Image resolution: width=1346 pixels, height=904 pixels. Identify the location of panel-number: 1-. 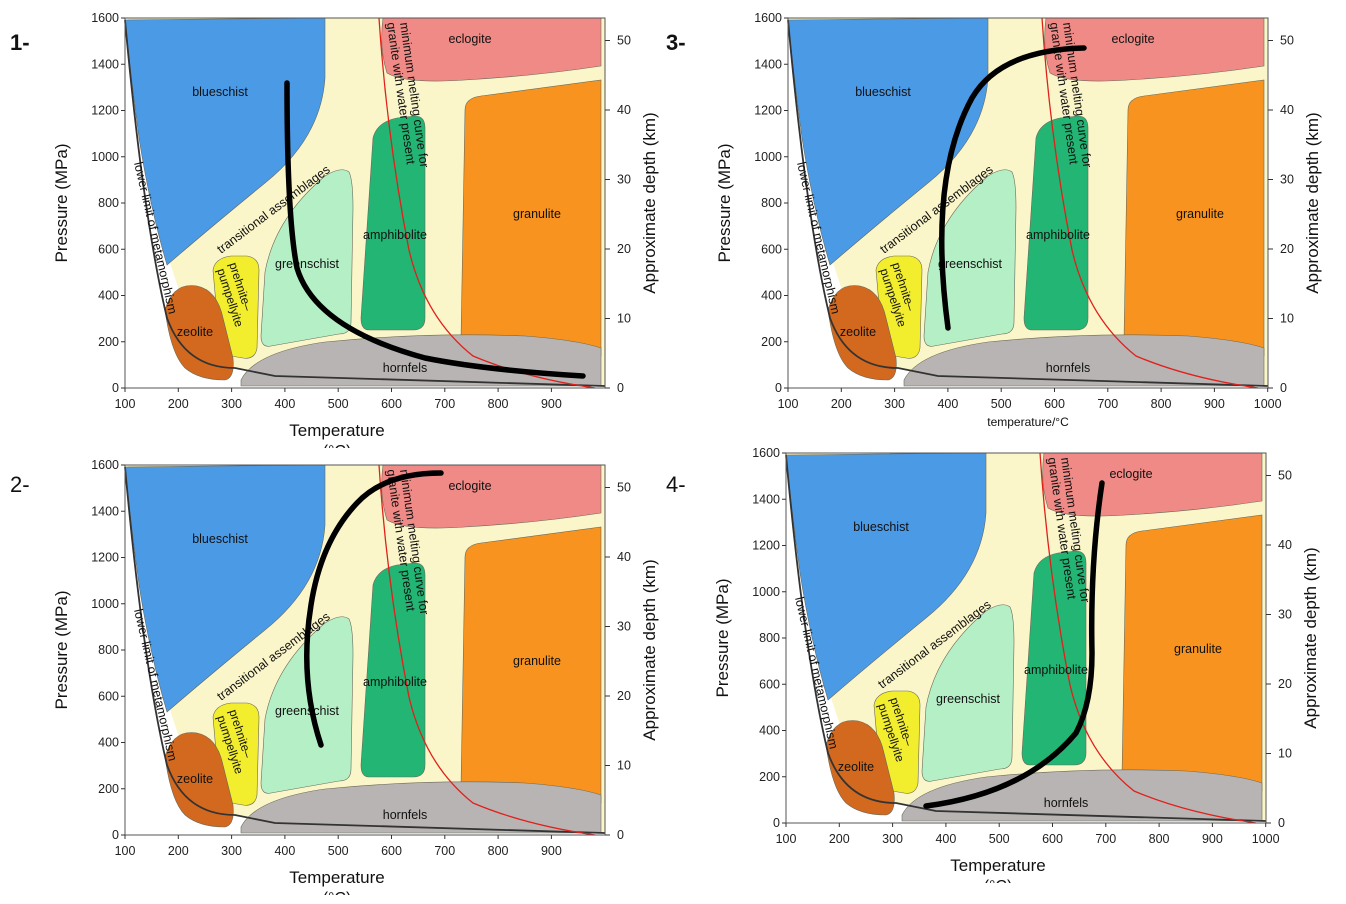
(20, 42).